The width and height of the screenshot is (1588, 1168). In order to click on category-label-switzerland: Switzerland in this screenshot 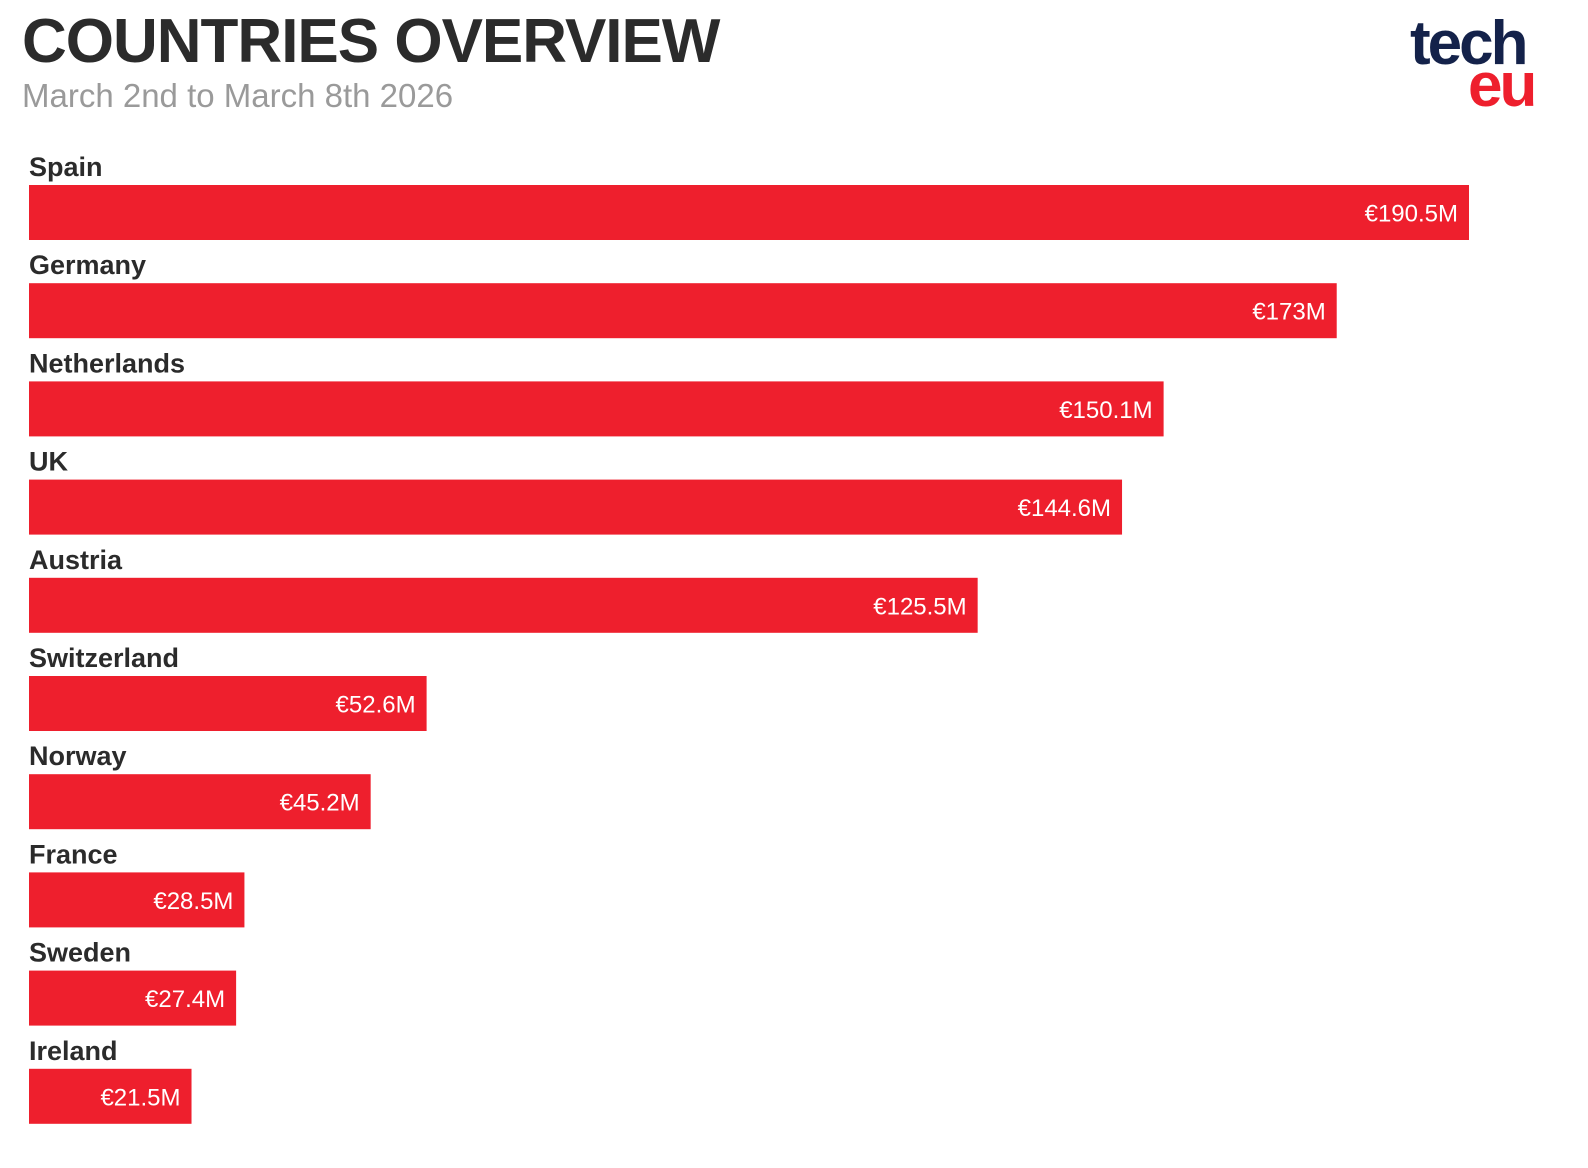, I will do `click(104, 658)`.